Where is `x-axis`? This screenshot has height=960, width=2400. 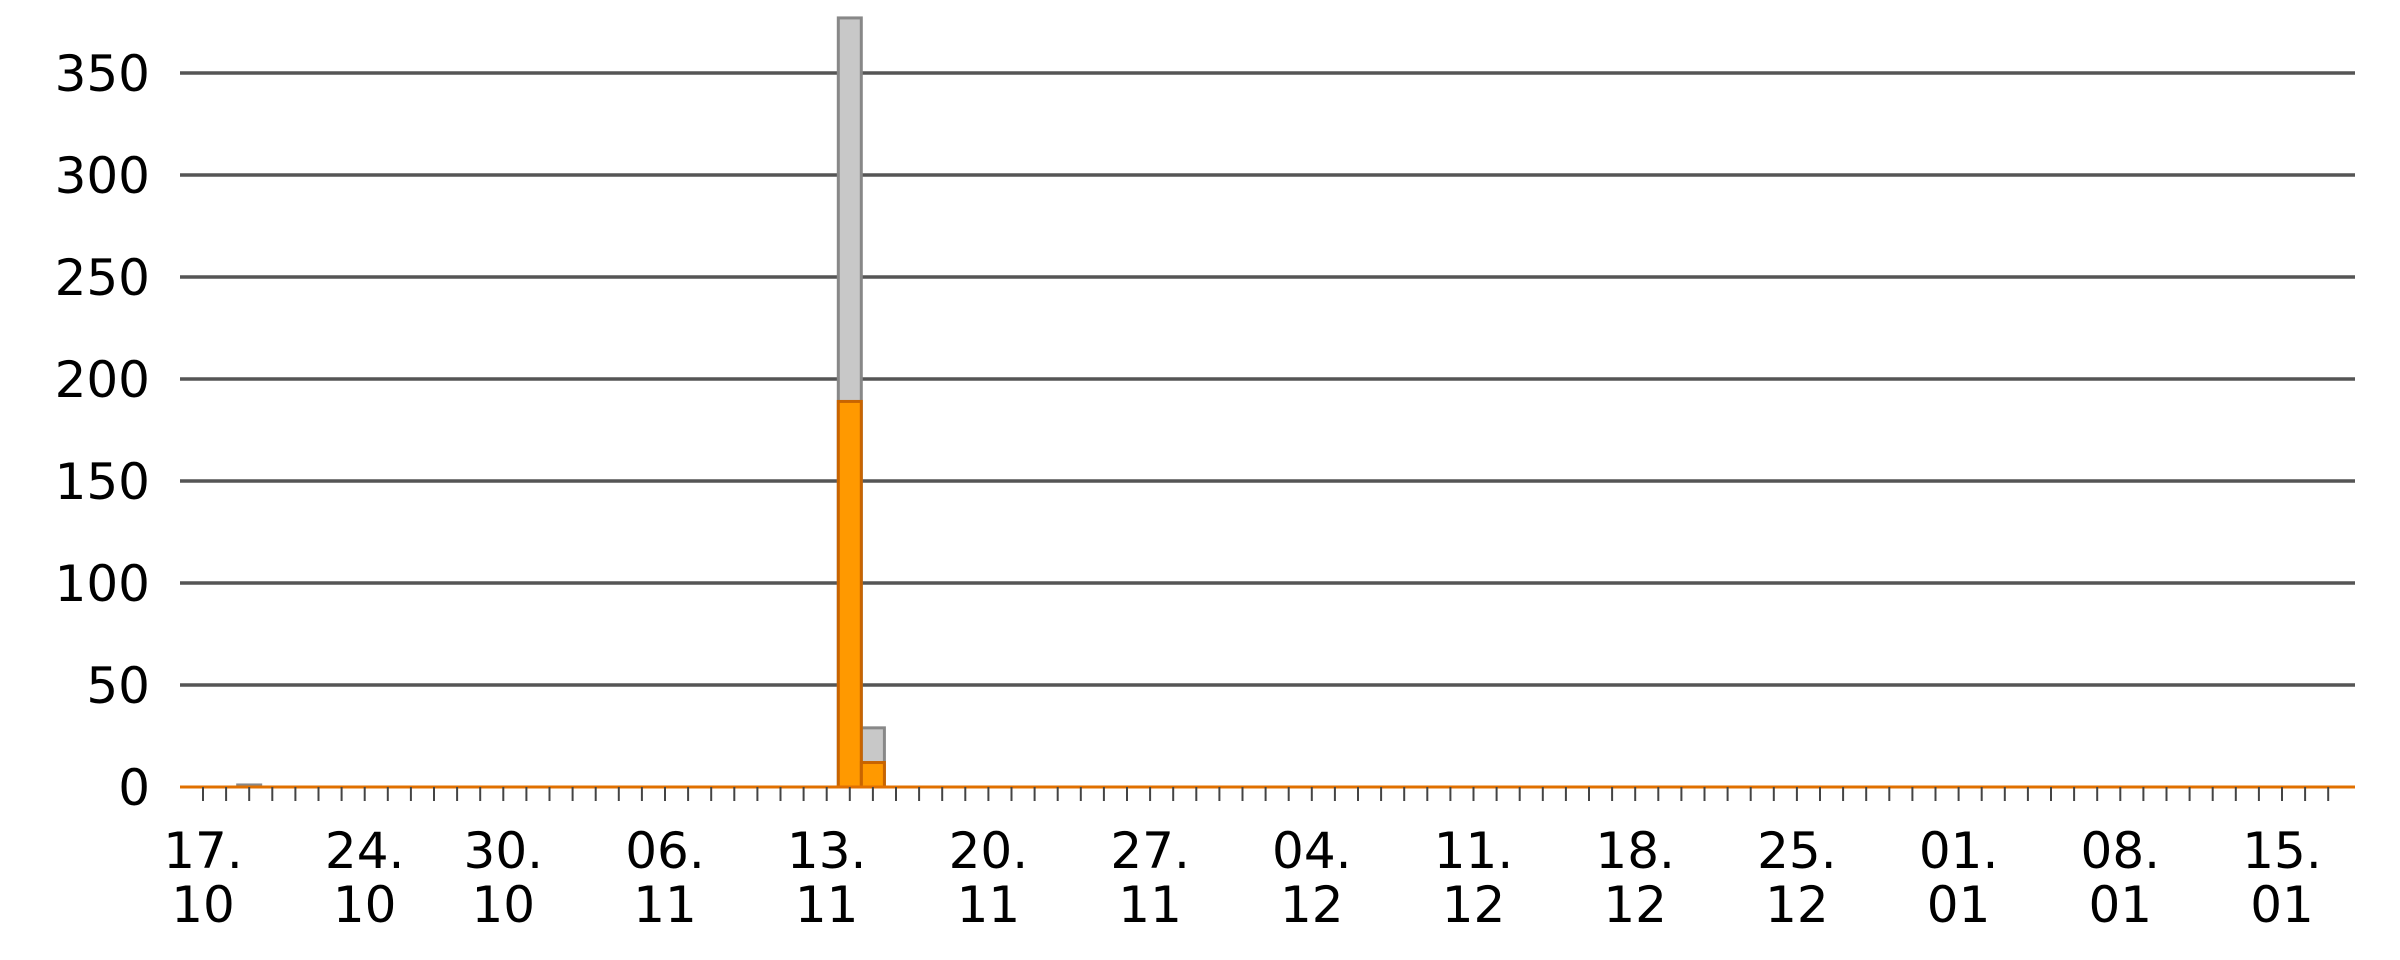
x-axis is located at coordinates (1267, 793).